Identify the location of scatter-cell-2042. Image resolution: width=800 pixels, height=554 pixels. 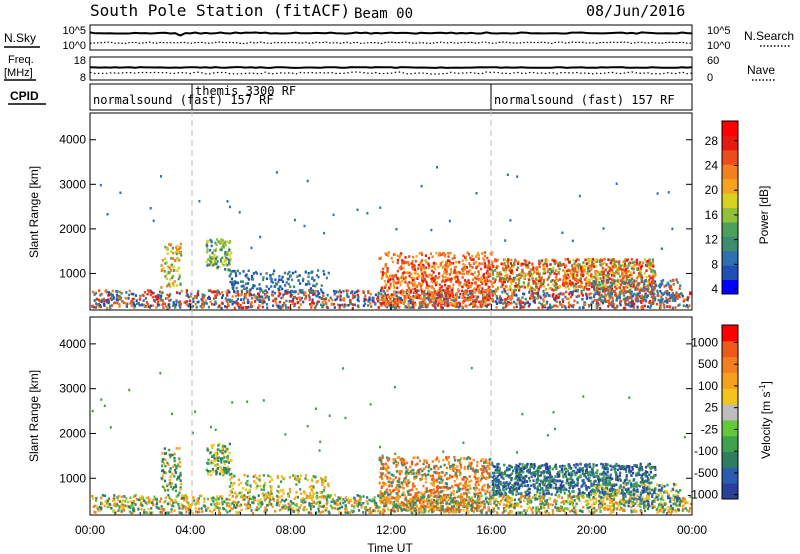
(479, 274).